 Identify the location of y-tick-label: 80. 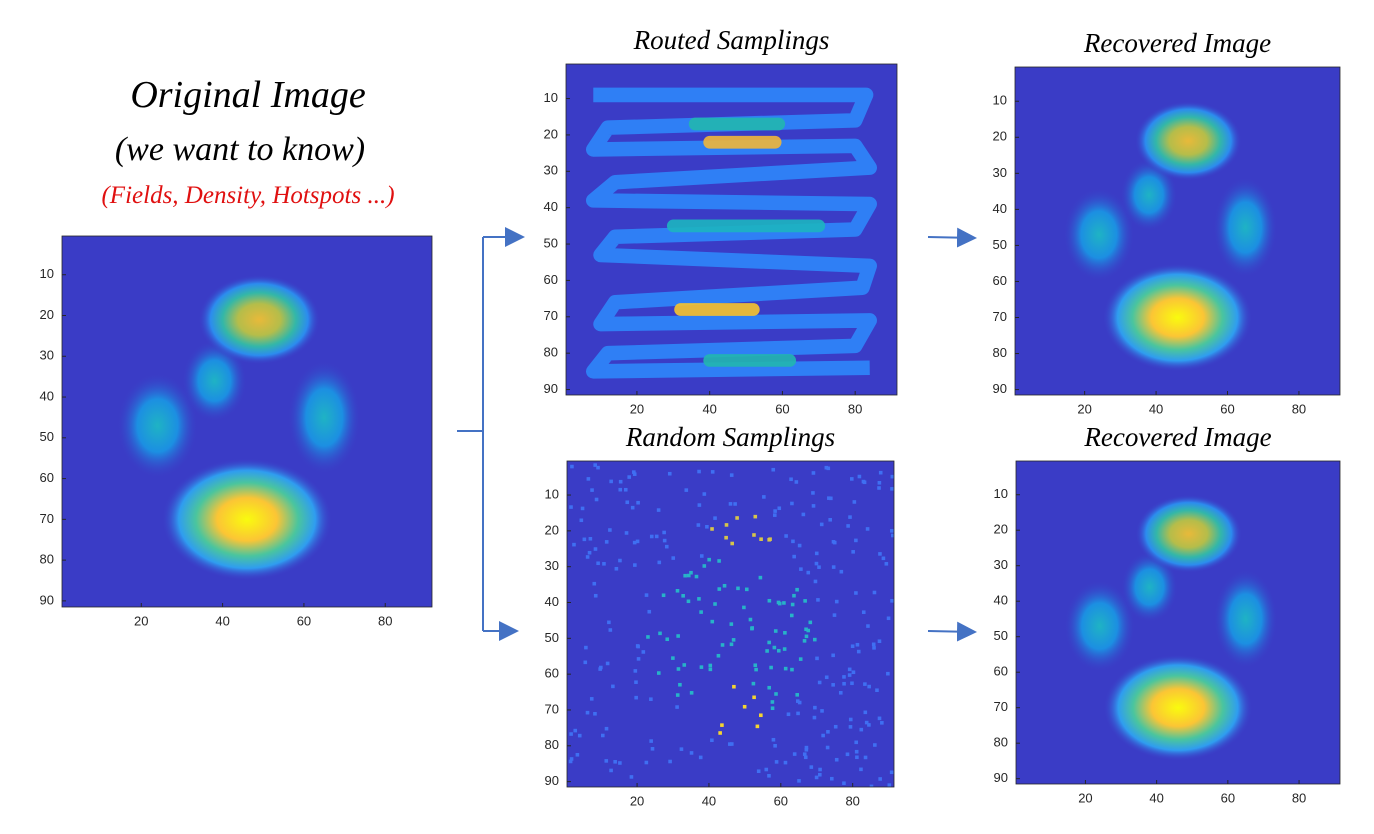
(1001, 742).